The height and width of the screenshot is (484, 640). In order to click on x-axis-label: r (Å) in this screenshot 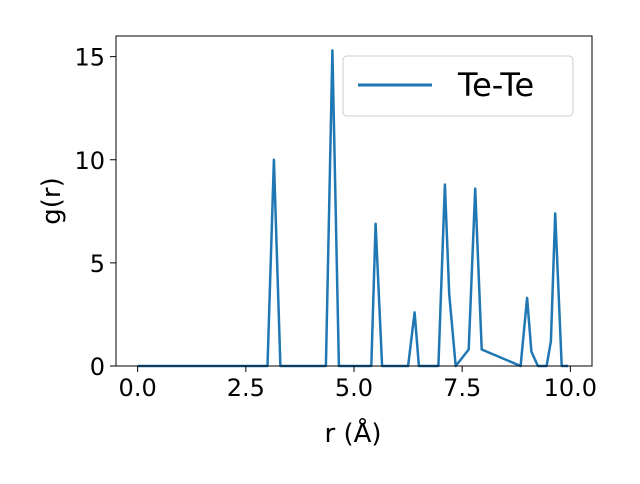, I will do `click(352, 433)`.